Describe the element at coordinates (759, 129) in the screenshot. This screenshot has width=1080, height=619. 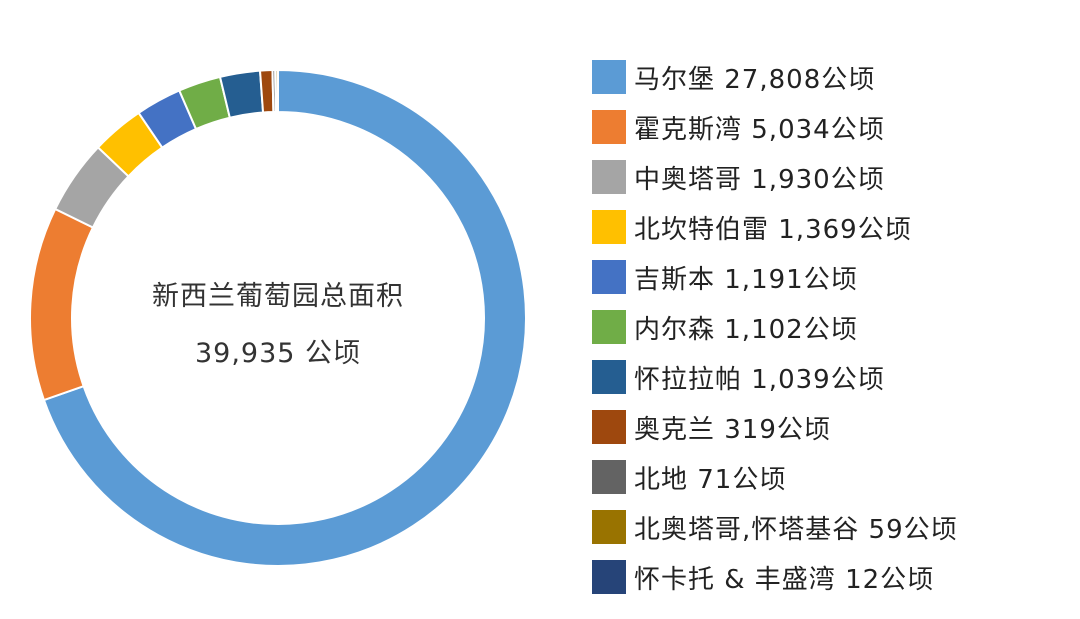
I see `legend-label: 霍克斯湾 5,034公顷` at that location.